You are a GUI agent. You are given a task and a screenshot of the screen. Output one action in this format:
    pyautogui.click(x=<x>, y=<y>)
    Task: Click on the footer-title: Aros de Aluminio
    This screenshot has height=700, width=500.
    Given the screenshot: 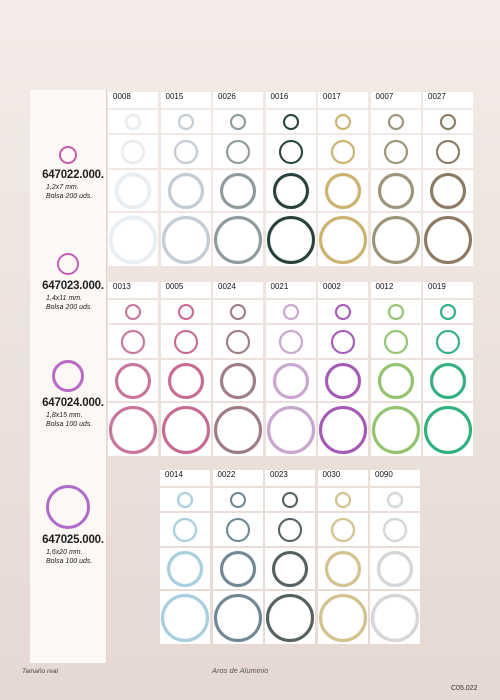 What is the action you would take?
    pyautogui.click(x=240, y=670)
    